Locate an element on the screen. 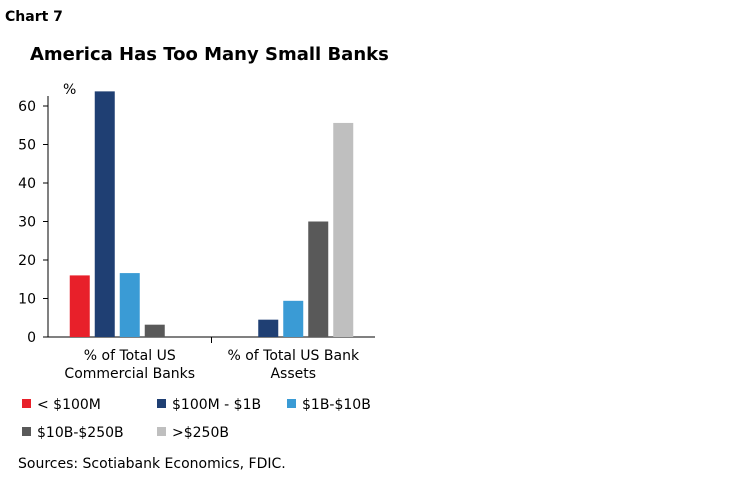 This screenshot has width=750, height=482. legend-label: $1B-$10B is located at coordinates (336, 405).